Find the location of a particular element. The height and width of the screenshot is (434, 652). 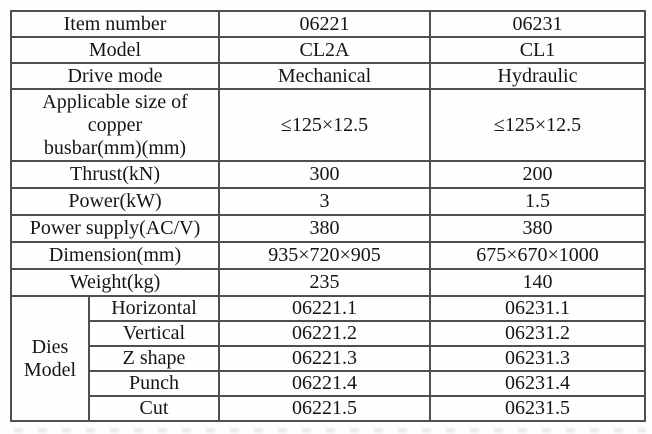

spec-value-cell: 235 is located at coordinates (324, 282).